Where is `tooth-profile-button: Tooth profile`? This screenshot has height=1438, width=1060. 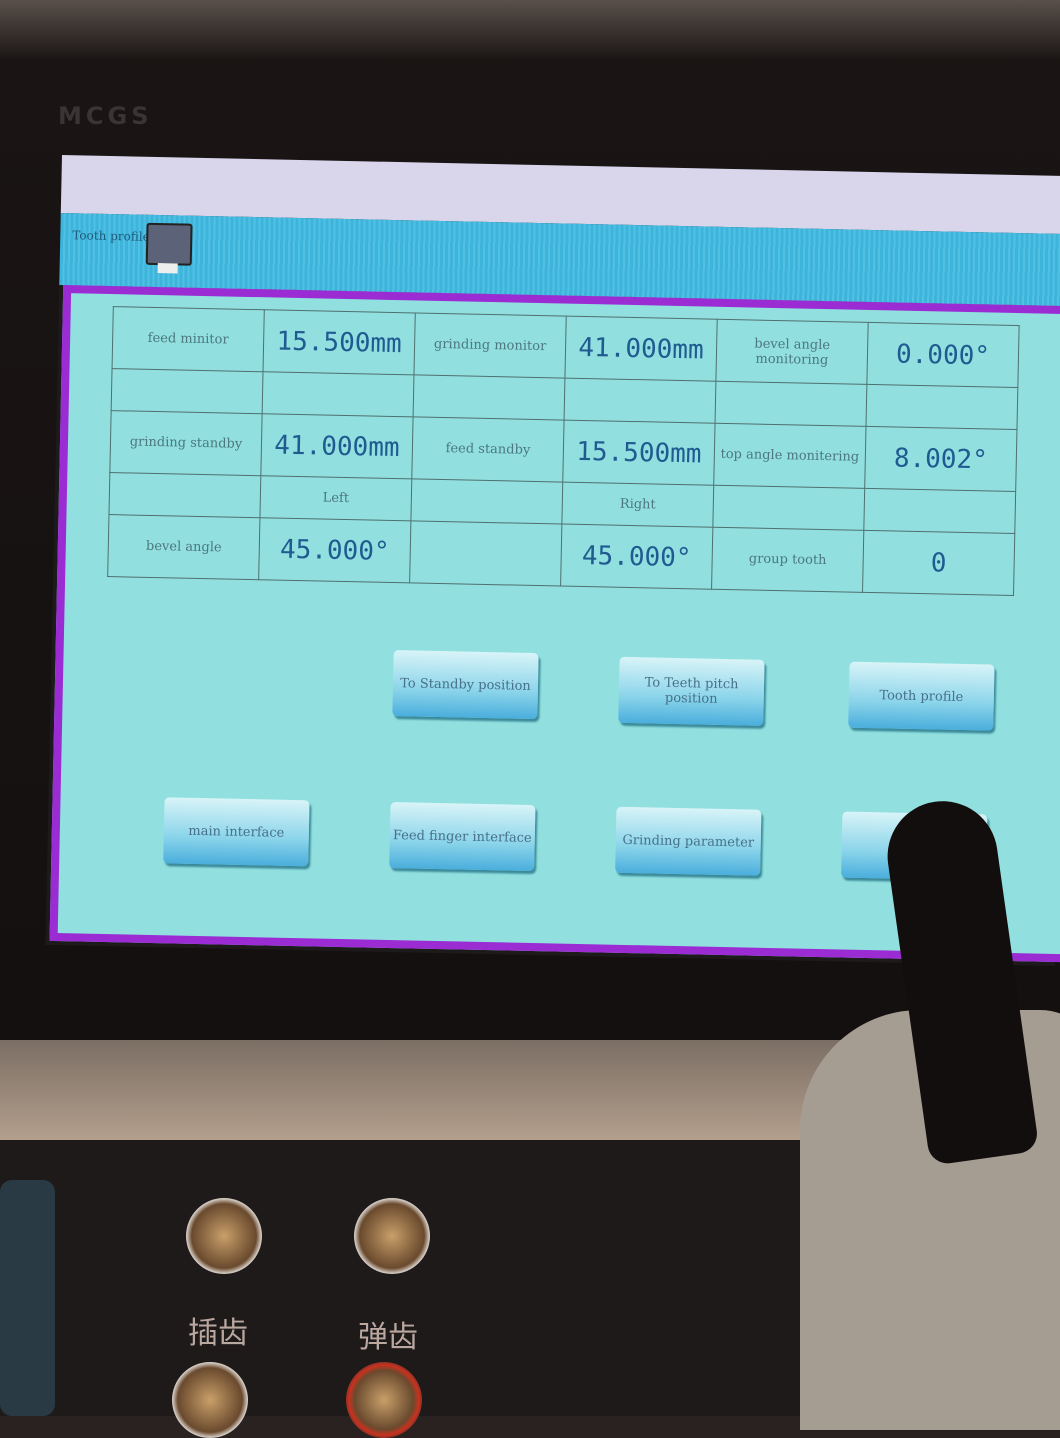 tooth-profile-button: Tooth profile is located at coordinates (921, 696).